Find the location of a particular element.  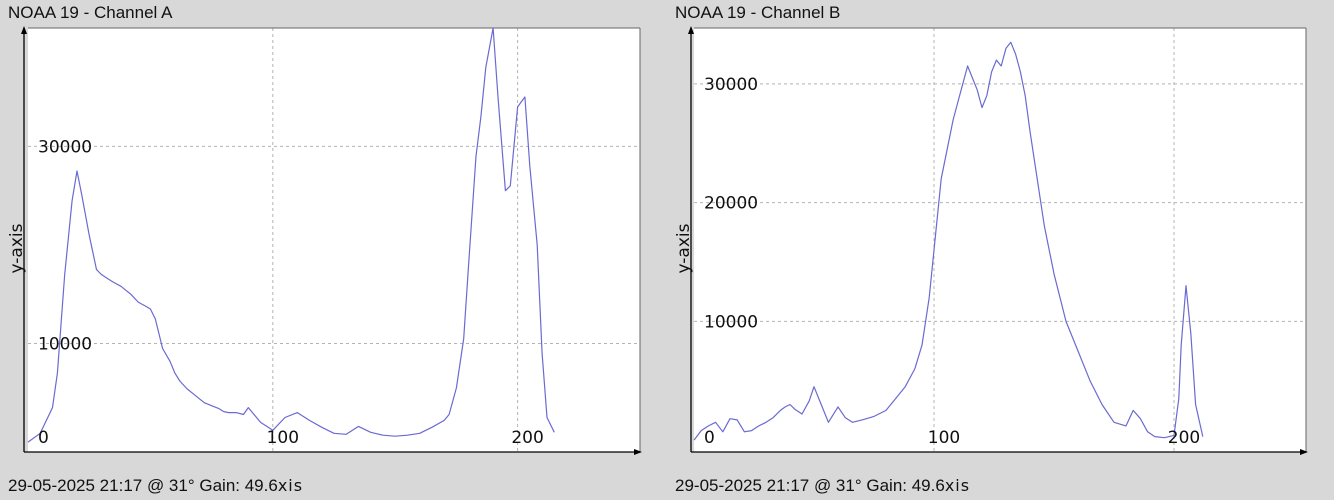

chart-title: NOAA 19 - Channel B is located at coordinates (758, 12).